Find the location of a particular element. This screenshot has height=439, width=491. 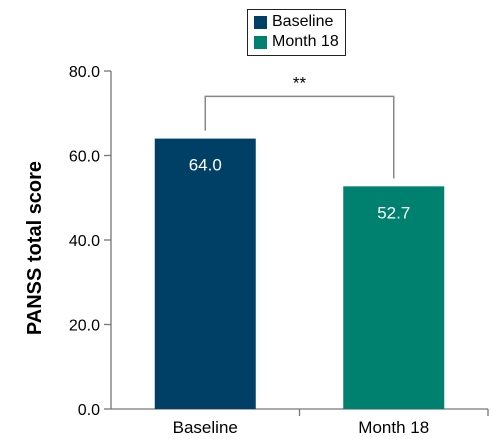

legend-label-month-18: Month 18 is located at coordinates (305, 41).